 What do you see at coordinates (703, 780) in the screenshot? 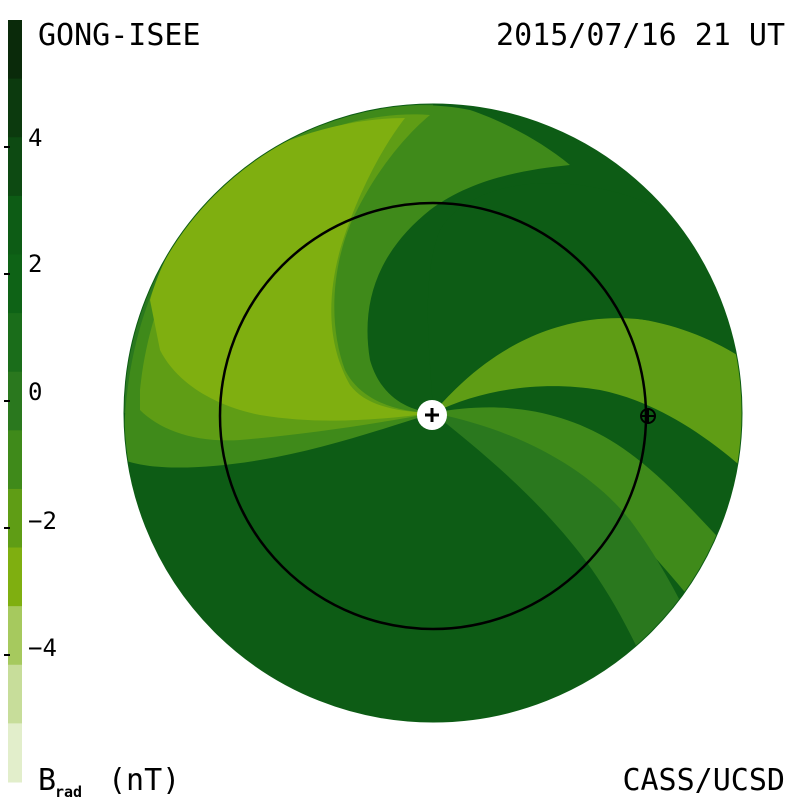
I see `credit-label: CASS/UCSD` at bounding box center [703, 780].